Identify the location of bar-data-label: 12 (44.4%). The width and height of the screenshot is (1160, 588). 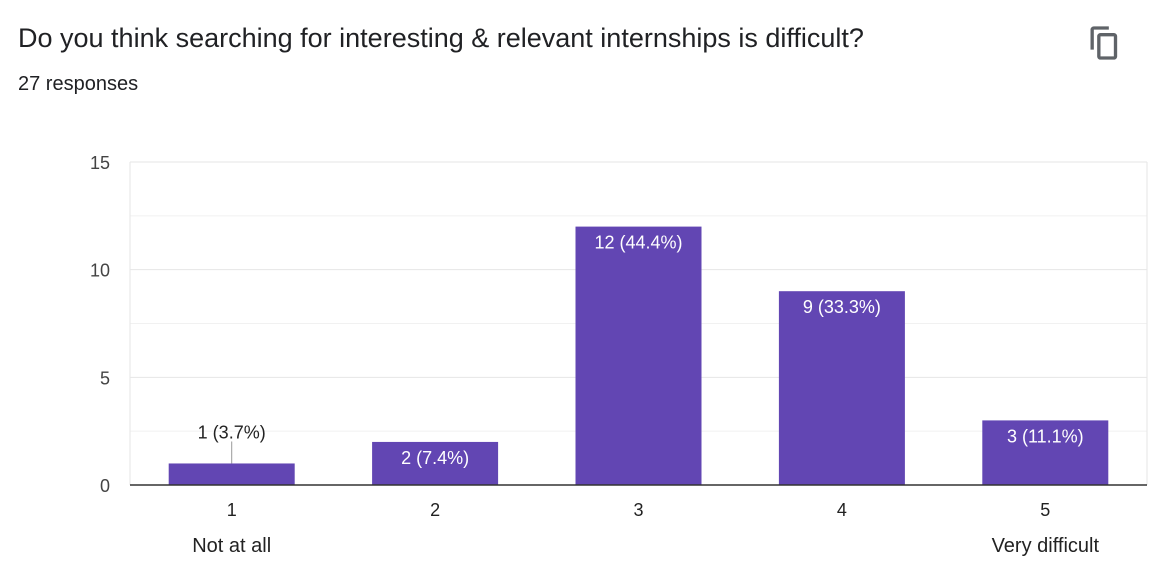
(638, 243).